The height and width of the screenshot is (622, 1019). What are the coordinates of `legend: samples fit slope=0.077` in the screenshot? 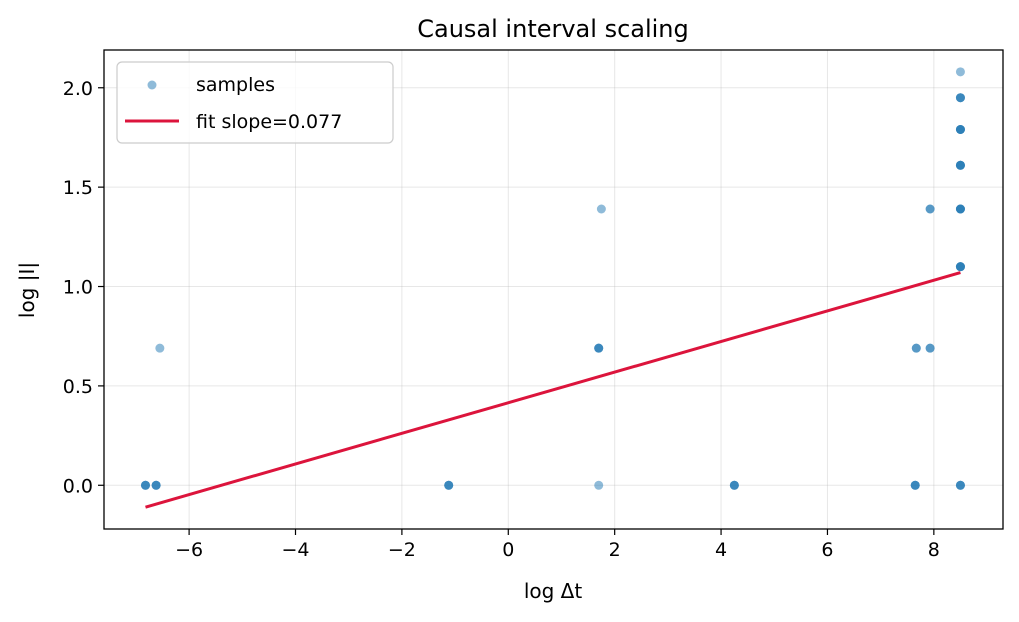 It's located at (255, 102).